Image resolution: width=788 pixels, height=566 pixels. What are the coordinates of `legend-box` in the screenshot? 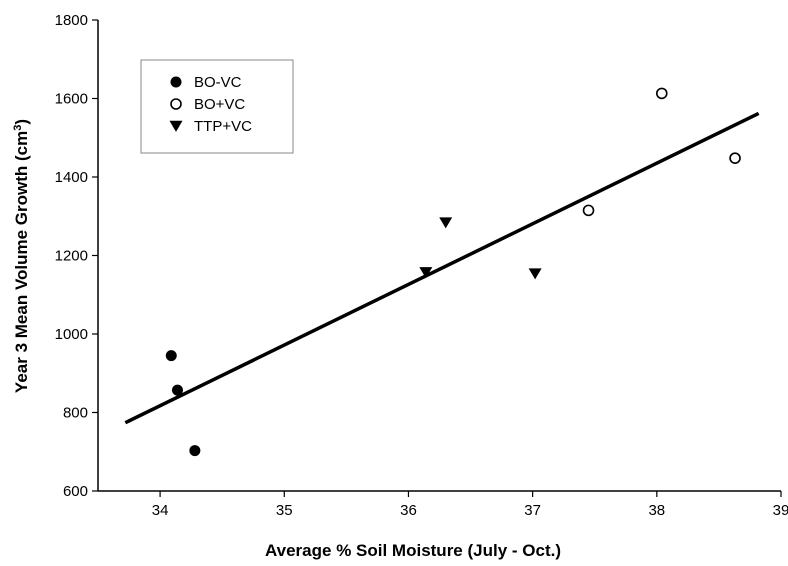 It's located at (217, 106).